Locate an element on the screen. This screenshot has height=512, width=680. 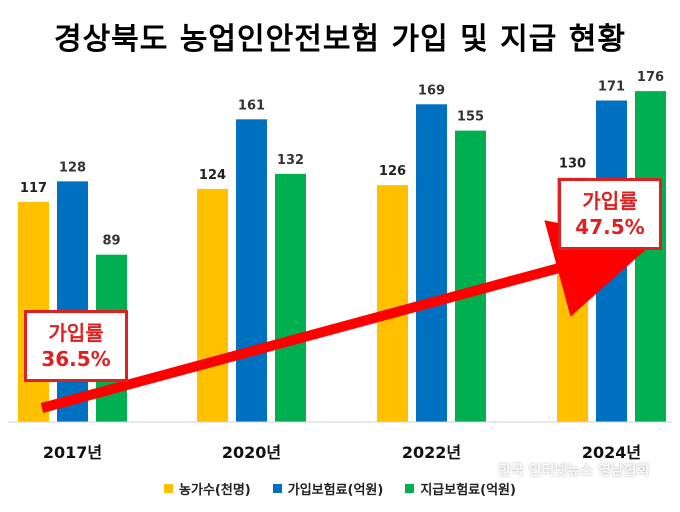
legend-item-farms: 농가수(천명) is located at coordinates (207, 488).